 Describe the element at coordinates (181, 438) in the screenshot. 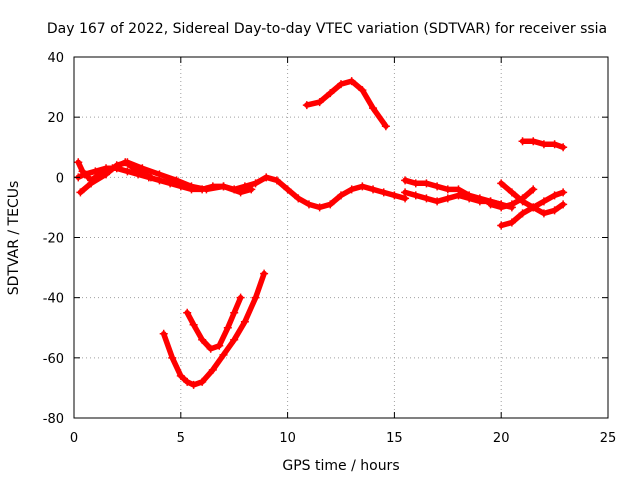

I see `x-tick-label: 5` at that location.